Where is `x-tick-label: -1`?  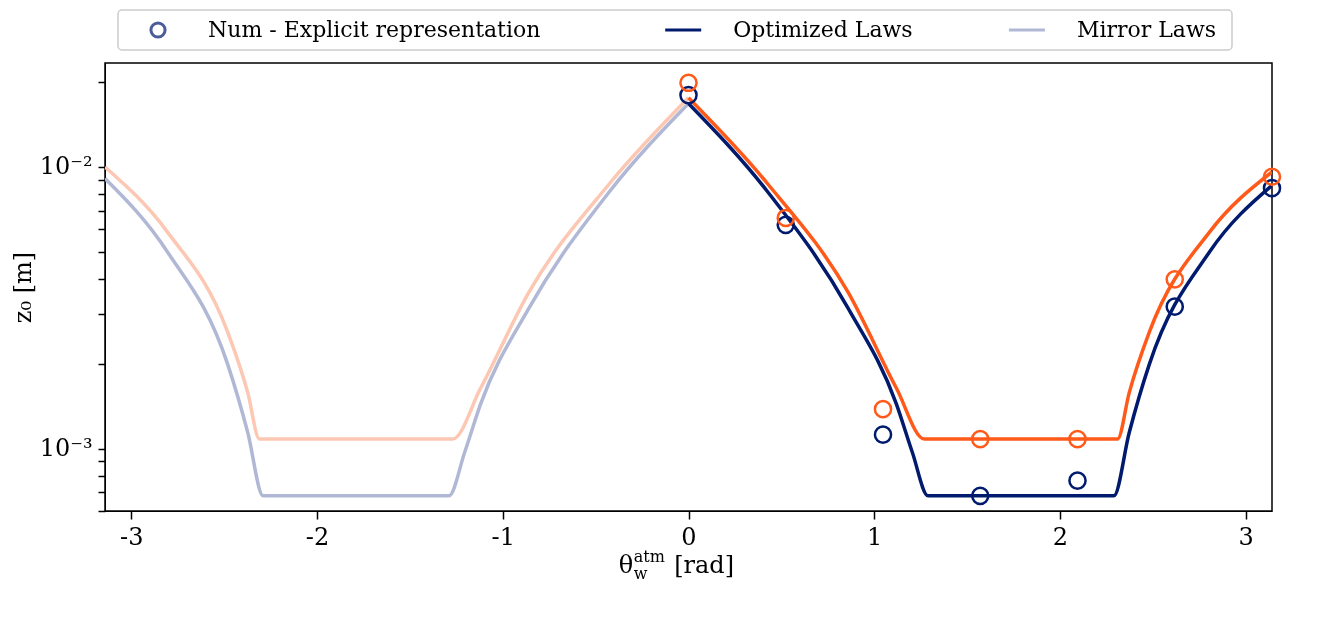 x-tick-label: -1 is located at coordinates (503, 536).